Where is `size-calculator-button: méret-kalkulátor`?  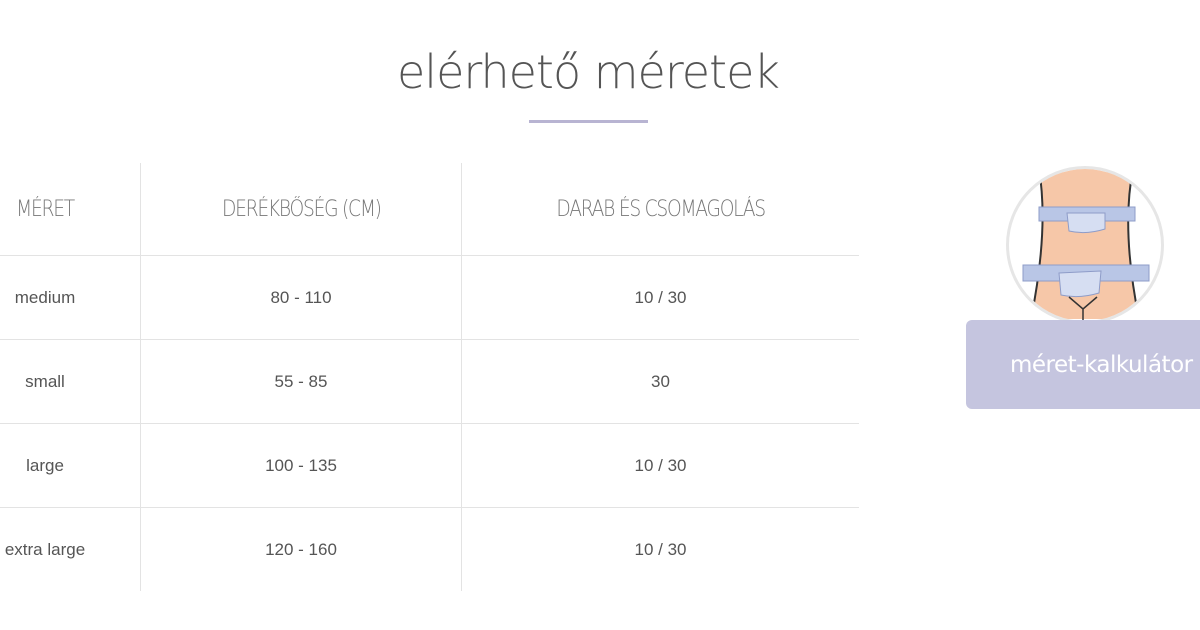 size-calculator-button: méret-kalkulátor is located at coordinates (1083, 364).